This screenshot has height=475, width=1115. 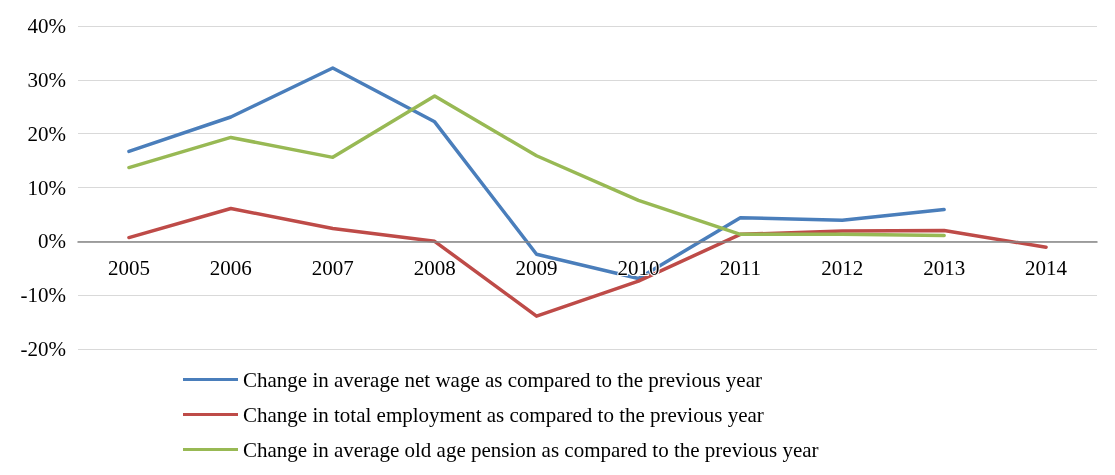 I want to click on x-tick-label: 2011, so click(x=740, y=267).